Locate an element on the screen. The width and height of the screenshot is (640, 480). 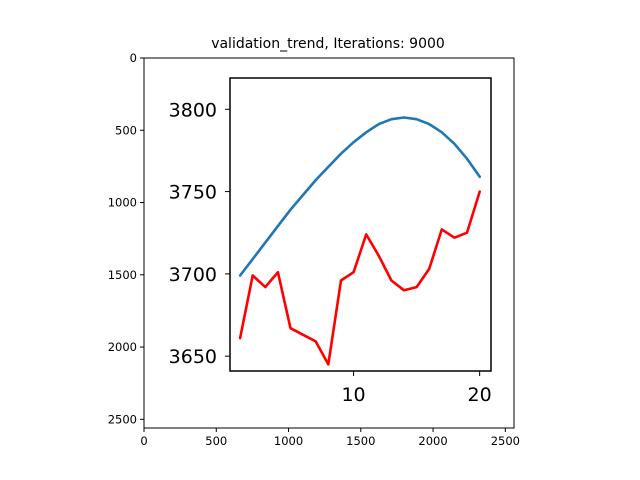
outer-y-axis: 0 500 1000 1500 2000 2500 is located at coordinates (126, 238).